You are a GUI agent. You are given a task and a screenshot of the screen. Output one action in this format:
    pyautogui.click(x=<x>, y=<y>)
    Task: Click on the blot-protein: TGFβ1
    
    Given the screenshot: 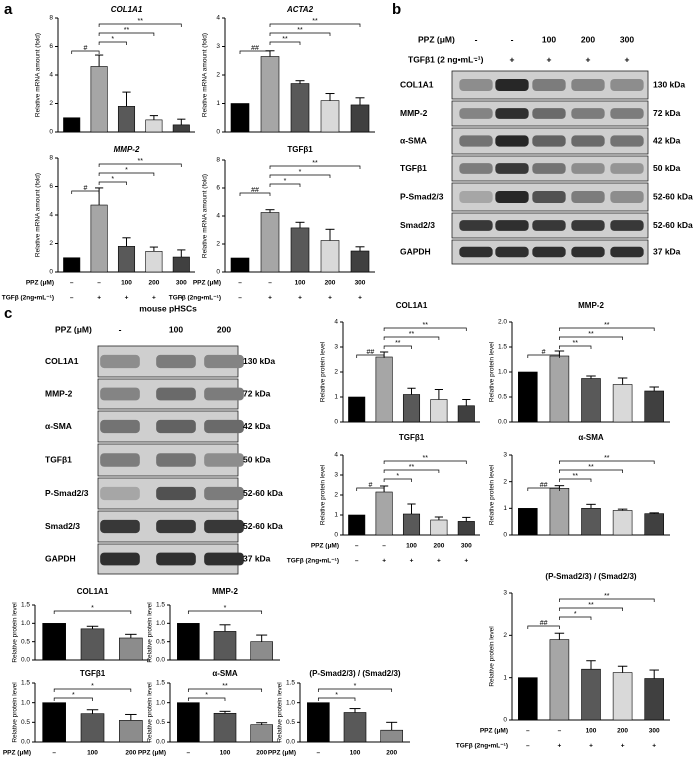 What is the action you would take?
    pyautogui.click(x=58, y=459)
    